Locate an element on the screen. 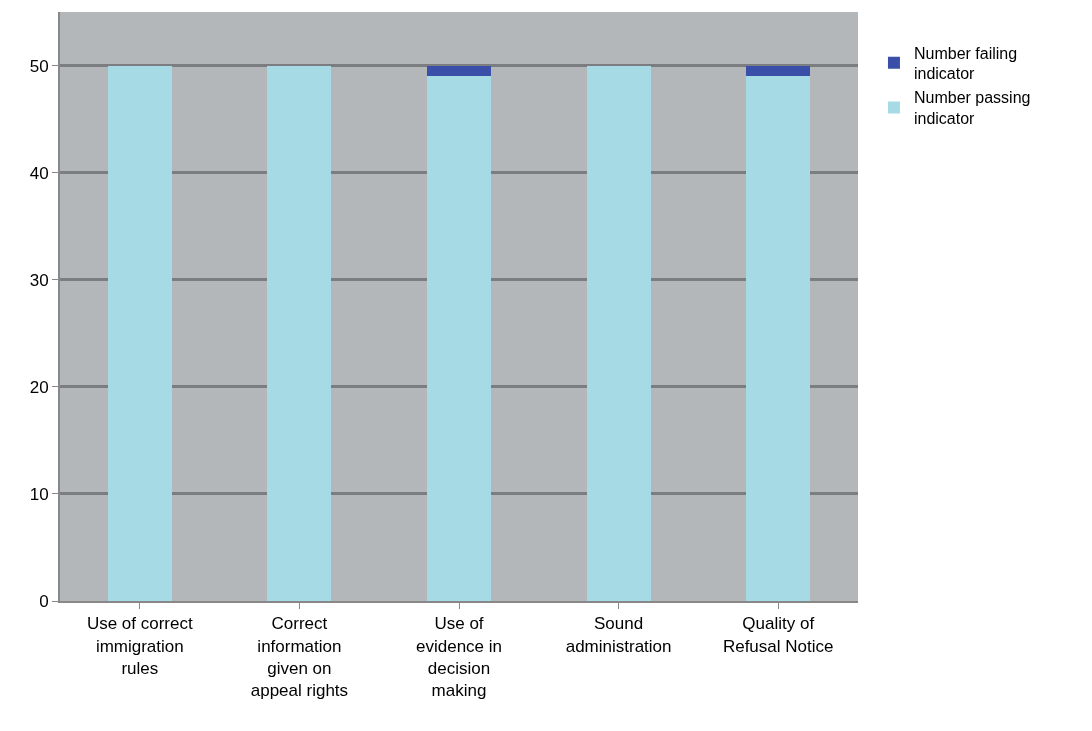 The image size is (1092, 731). x-tick-label: Sound administration is located at coordinates (618, 635).